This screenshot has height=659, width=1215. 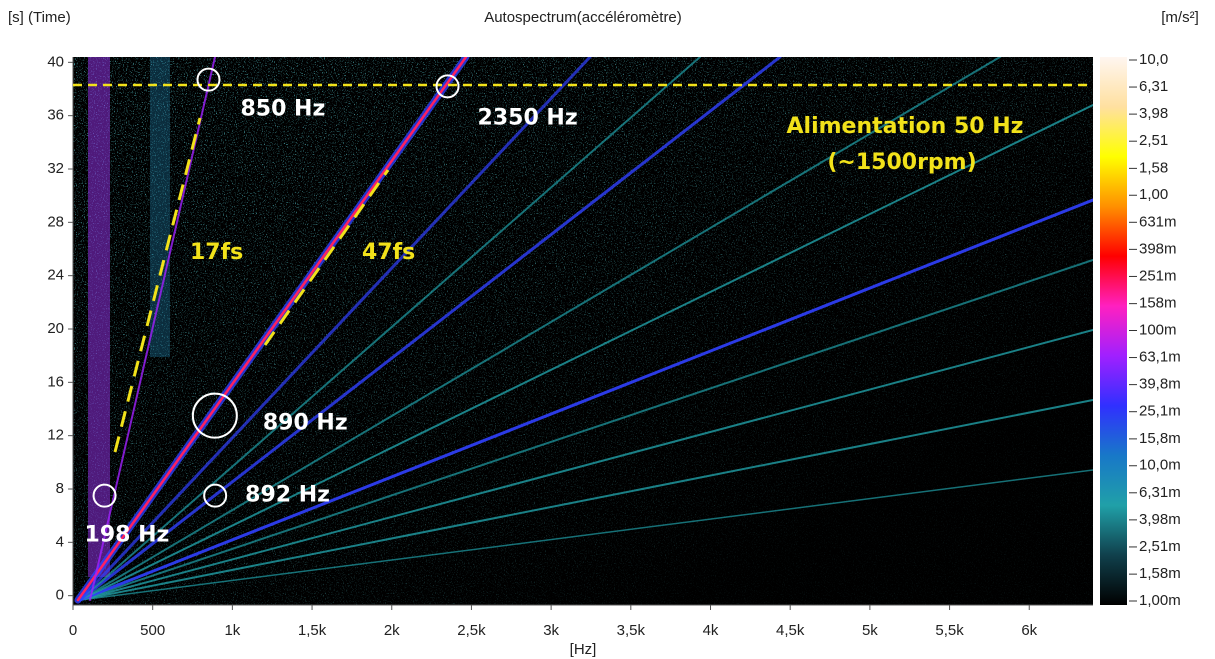 What do you see at coordinates (1158, 275) in the screenshot?
I see `colorbar-tick-label: 251m` at bounding box center [1158, 275].